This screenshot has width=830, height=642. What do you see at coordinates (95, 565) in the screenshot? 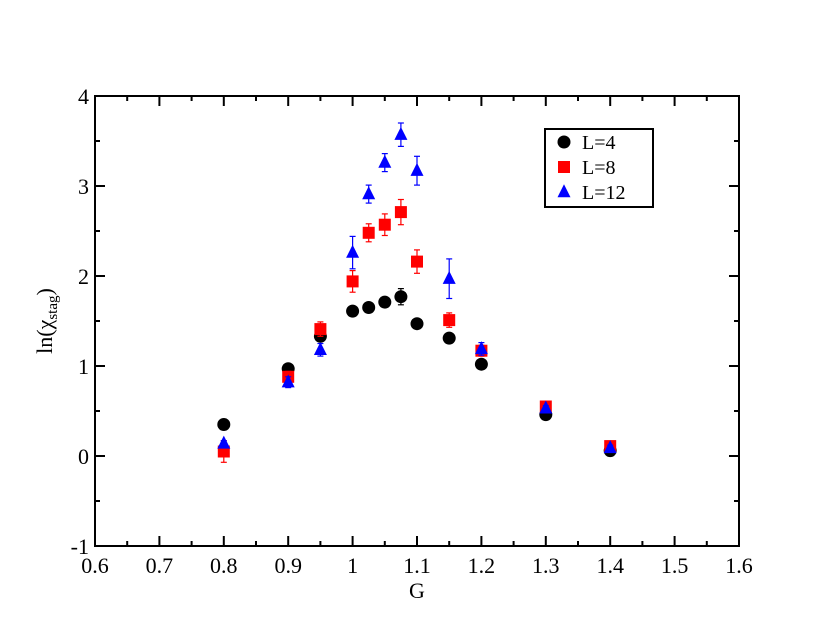
I see `x-tick-label: 0.6` at bounding box center [95, 565].